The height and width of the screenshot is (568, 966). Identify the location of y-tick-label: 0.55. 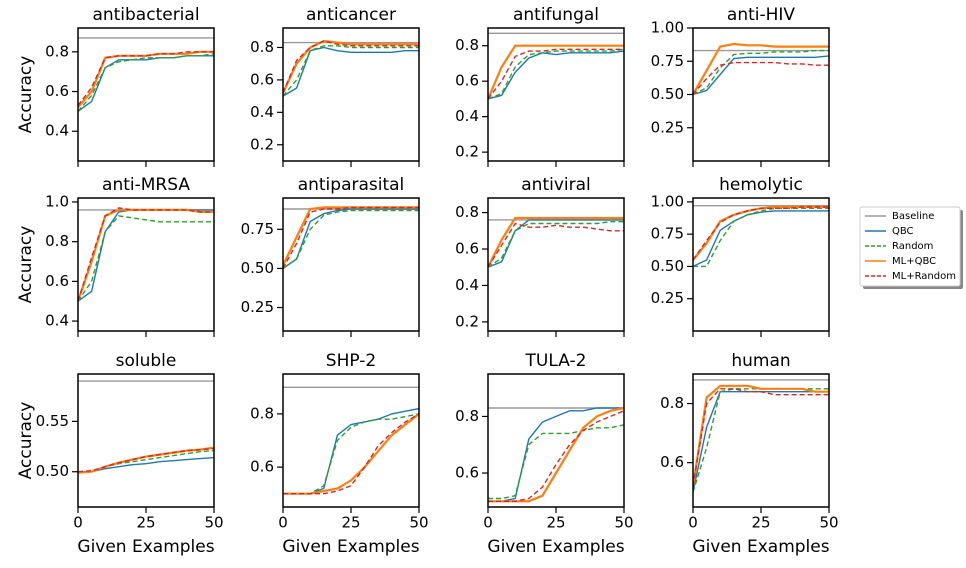
(52, 421).